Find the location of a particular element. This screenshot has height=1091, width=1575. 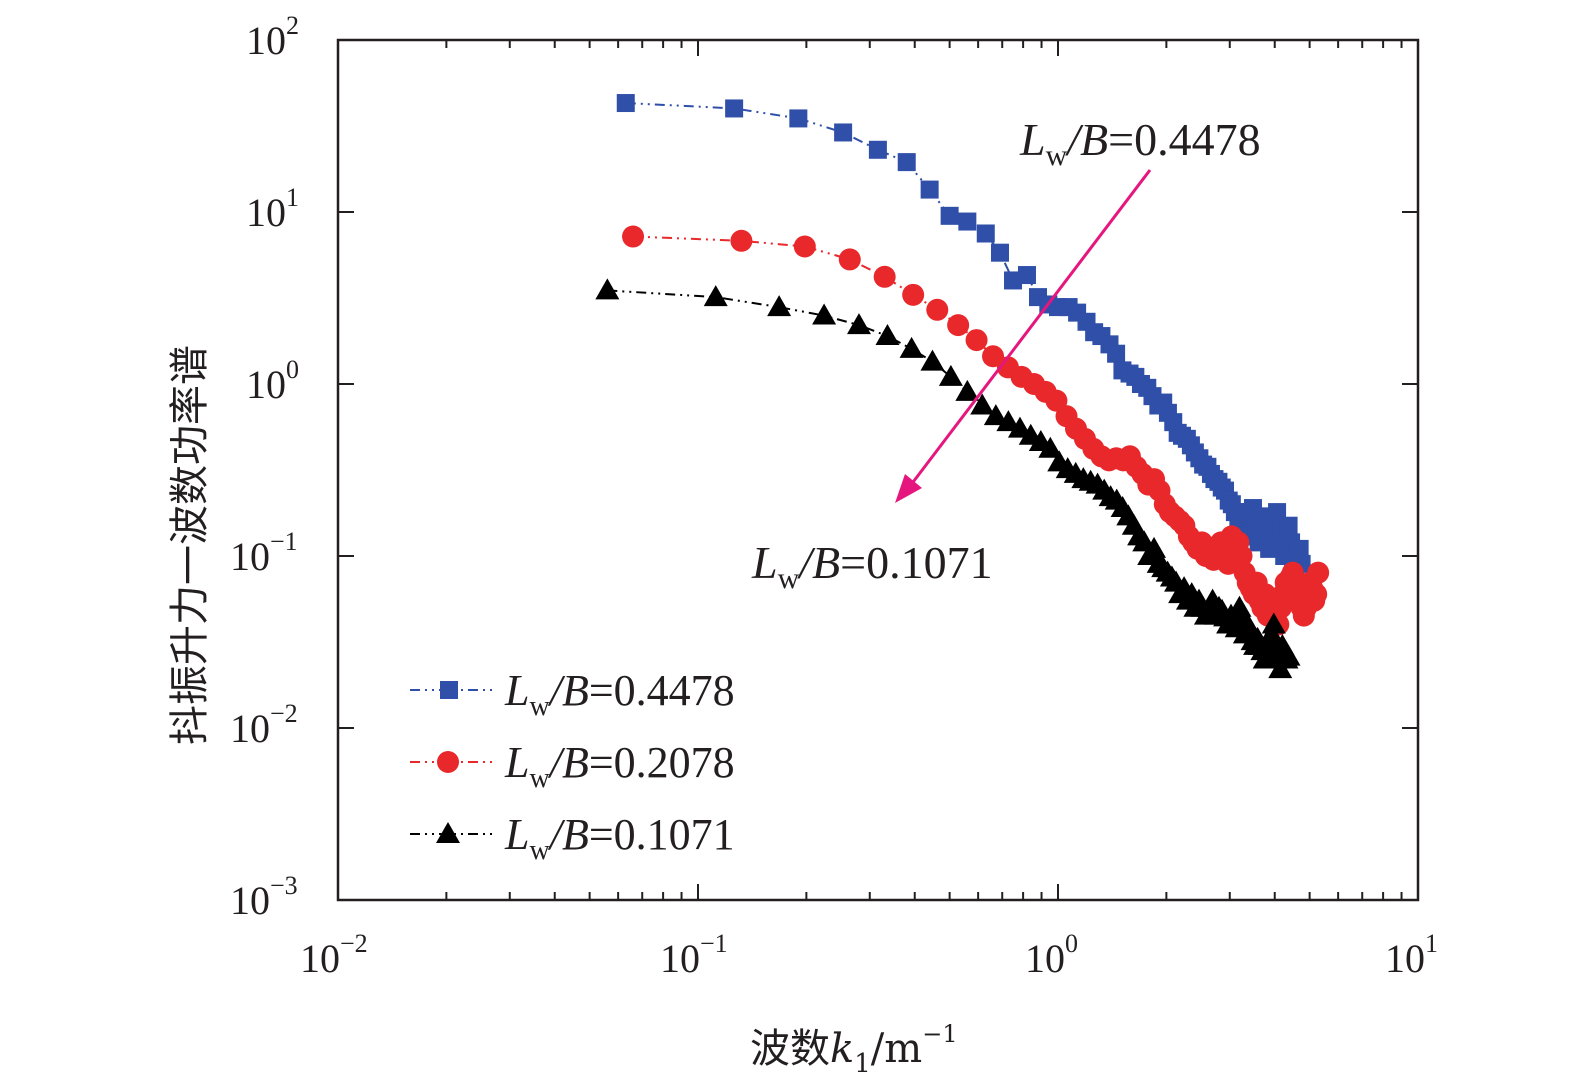

legend: Lw/B=0.4478 Lw/B=0.2078 Lw/B=0.1071 is located at coordinates (572, 766).